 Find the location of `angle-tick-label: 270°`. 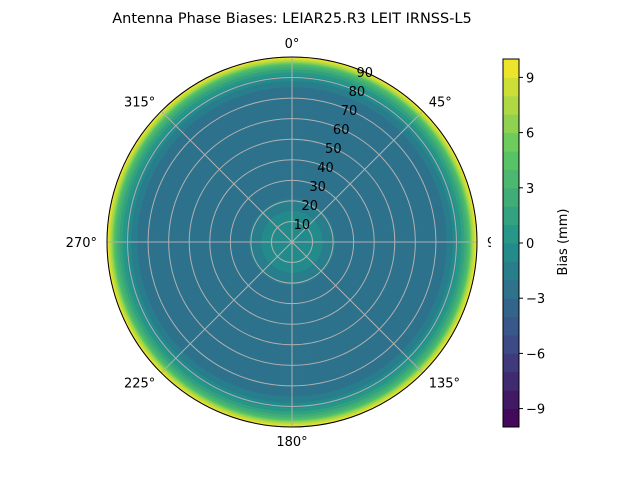

angle-tick-label: 270° is located at coordinates (81, 243).